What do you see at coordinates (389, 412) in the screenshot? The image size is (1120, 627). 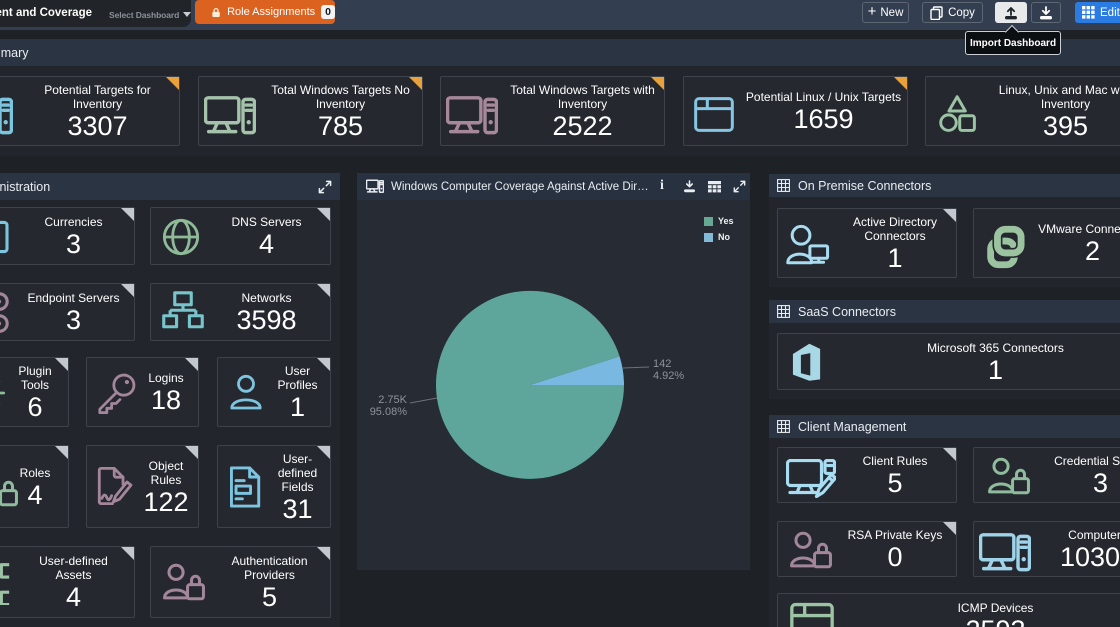 I see `svg-text: 95.08%` at bounding box center [389, 412].